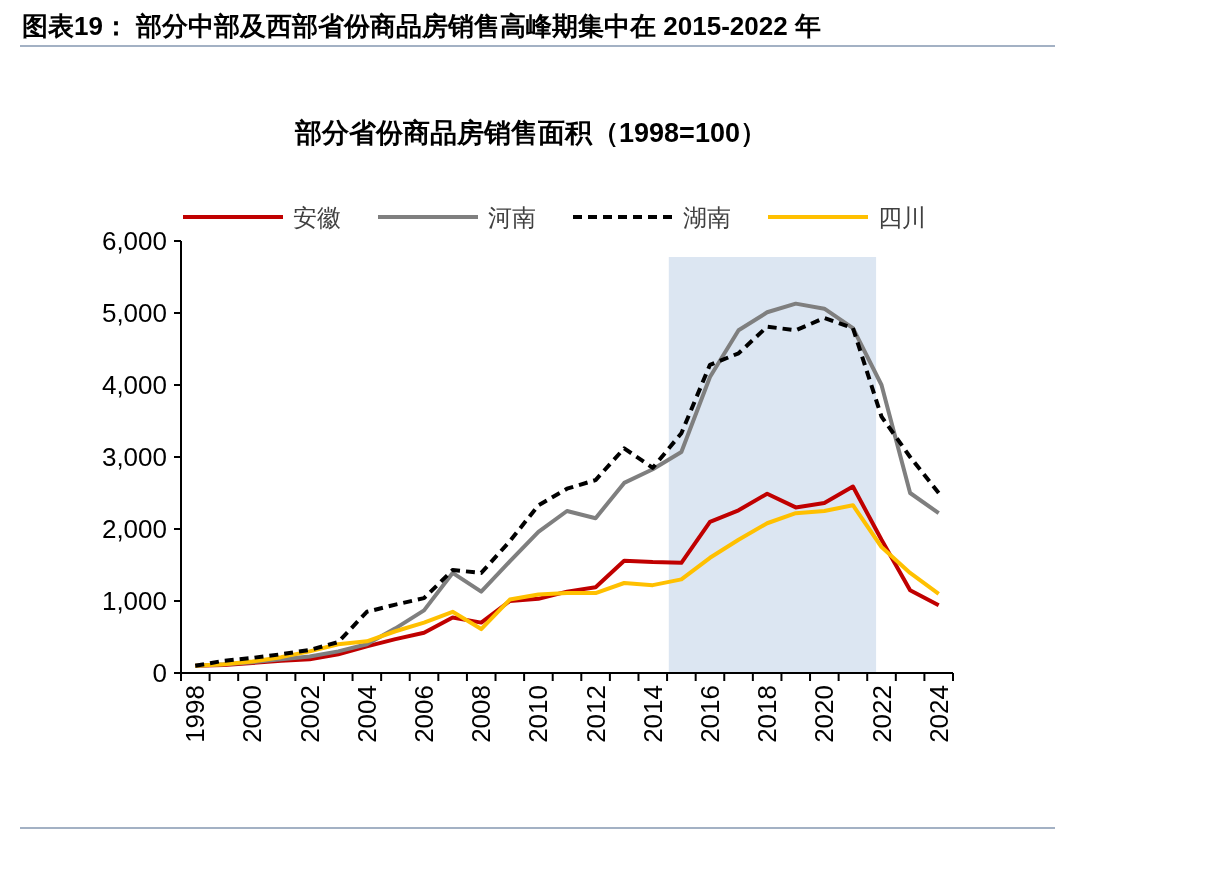  Describe the element at coordinates (538, 714) in the screenshot. I see `x-tick-label: 2010` at that location.